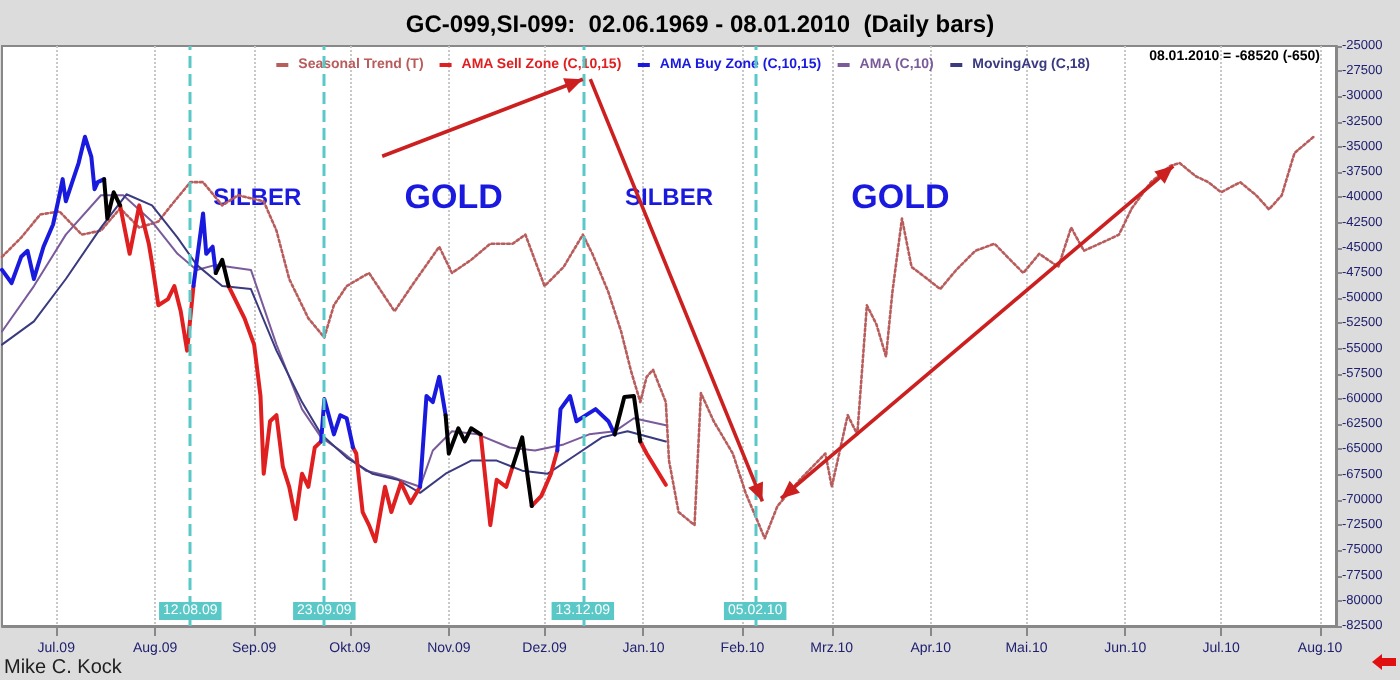 Image resolution: width=1400 pixels, height=680 pixels. What do you see at coordinates (700, 24) in the screenshot?
I see `chart-title: GC-099,SI-099: 02.06.1969 - 08.01.2010 (Daily bars)` at bounding box center [700, 24].